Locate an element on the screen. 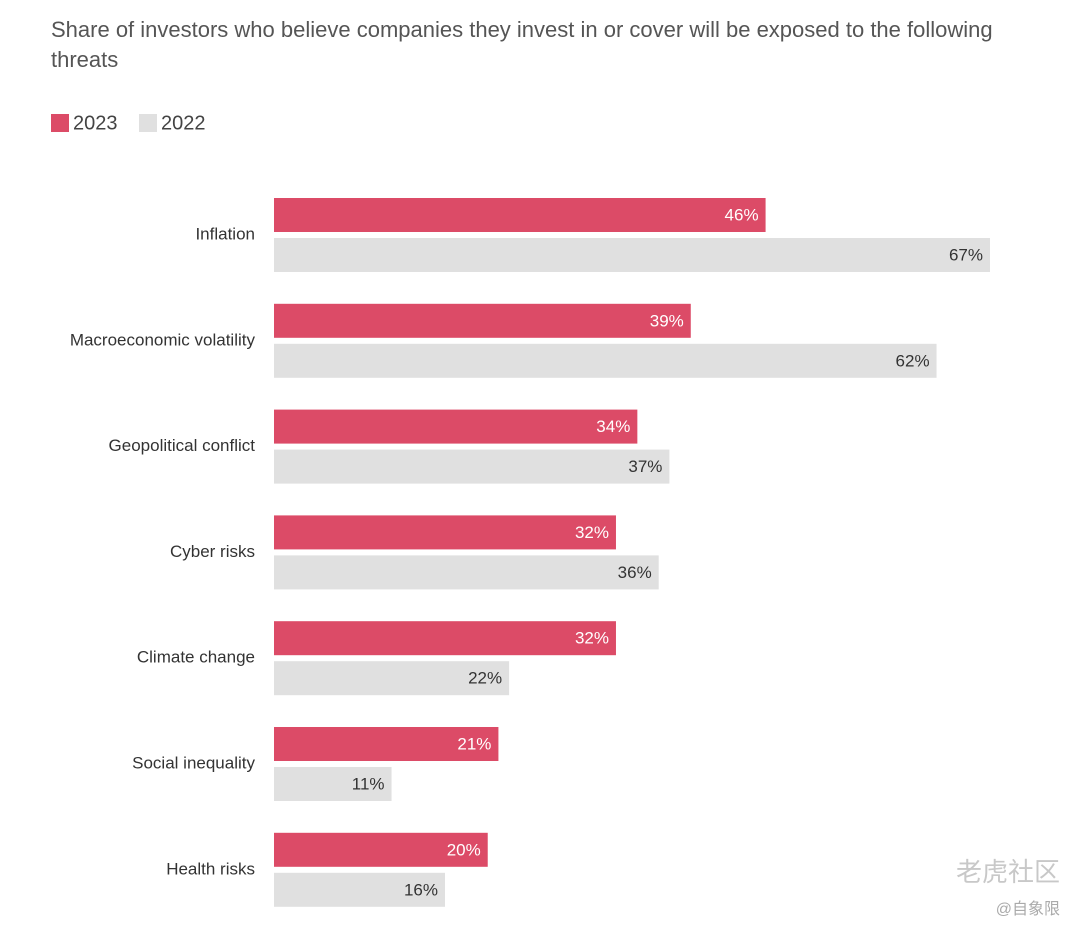 The image size is (1080, 935). legend-label: 2023 is located at coordinates (95, 123).